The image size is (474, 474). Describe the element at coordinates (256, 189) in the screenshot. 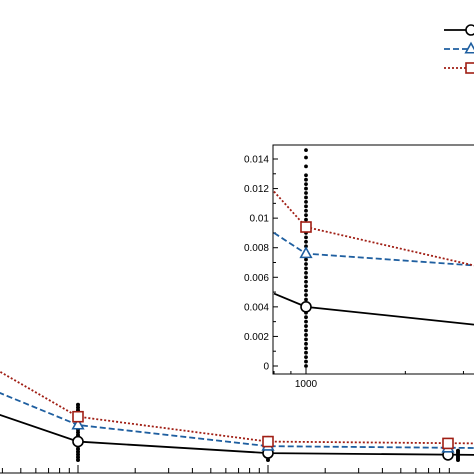

I see `inset-y-tick-label: 0.012` at that location.